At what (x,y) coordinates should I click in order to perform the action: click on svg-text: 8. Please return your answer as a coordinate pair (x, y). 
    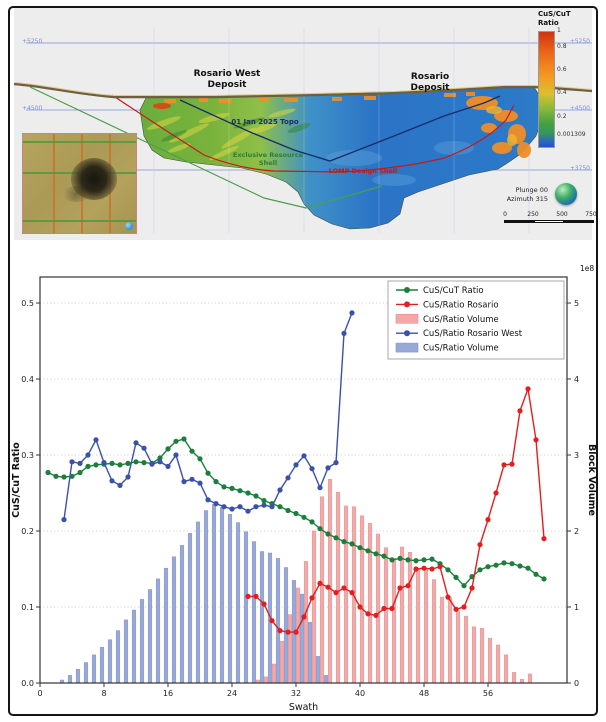
    Looking at the image, I should click on (103, 693).